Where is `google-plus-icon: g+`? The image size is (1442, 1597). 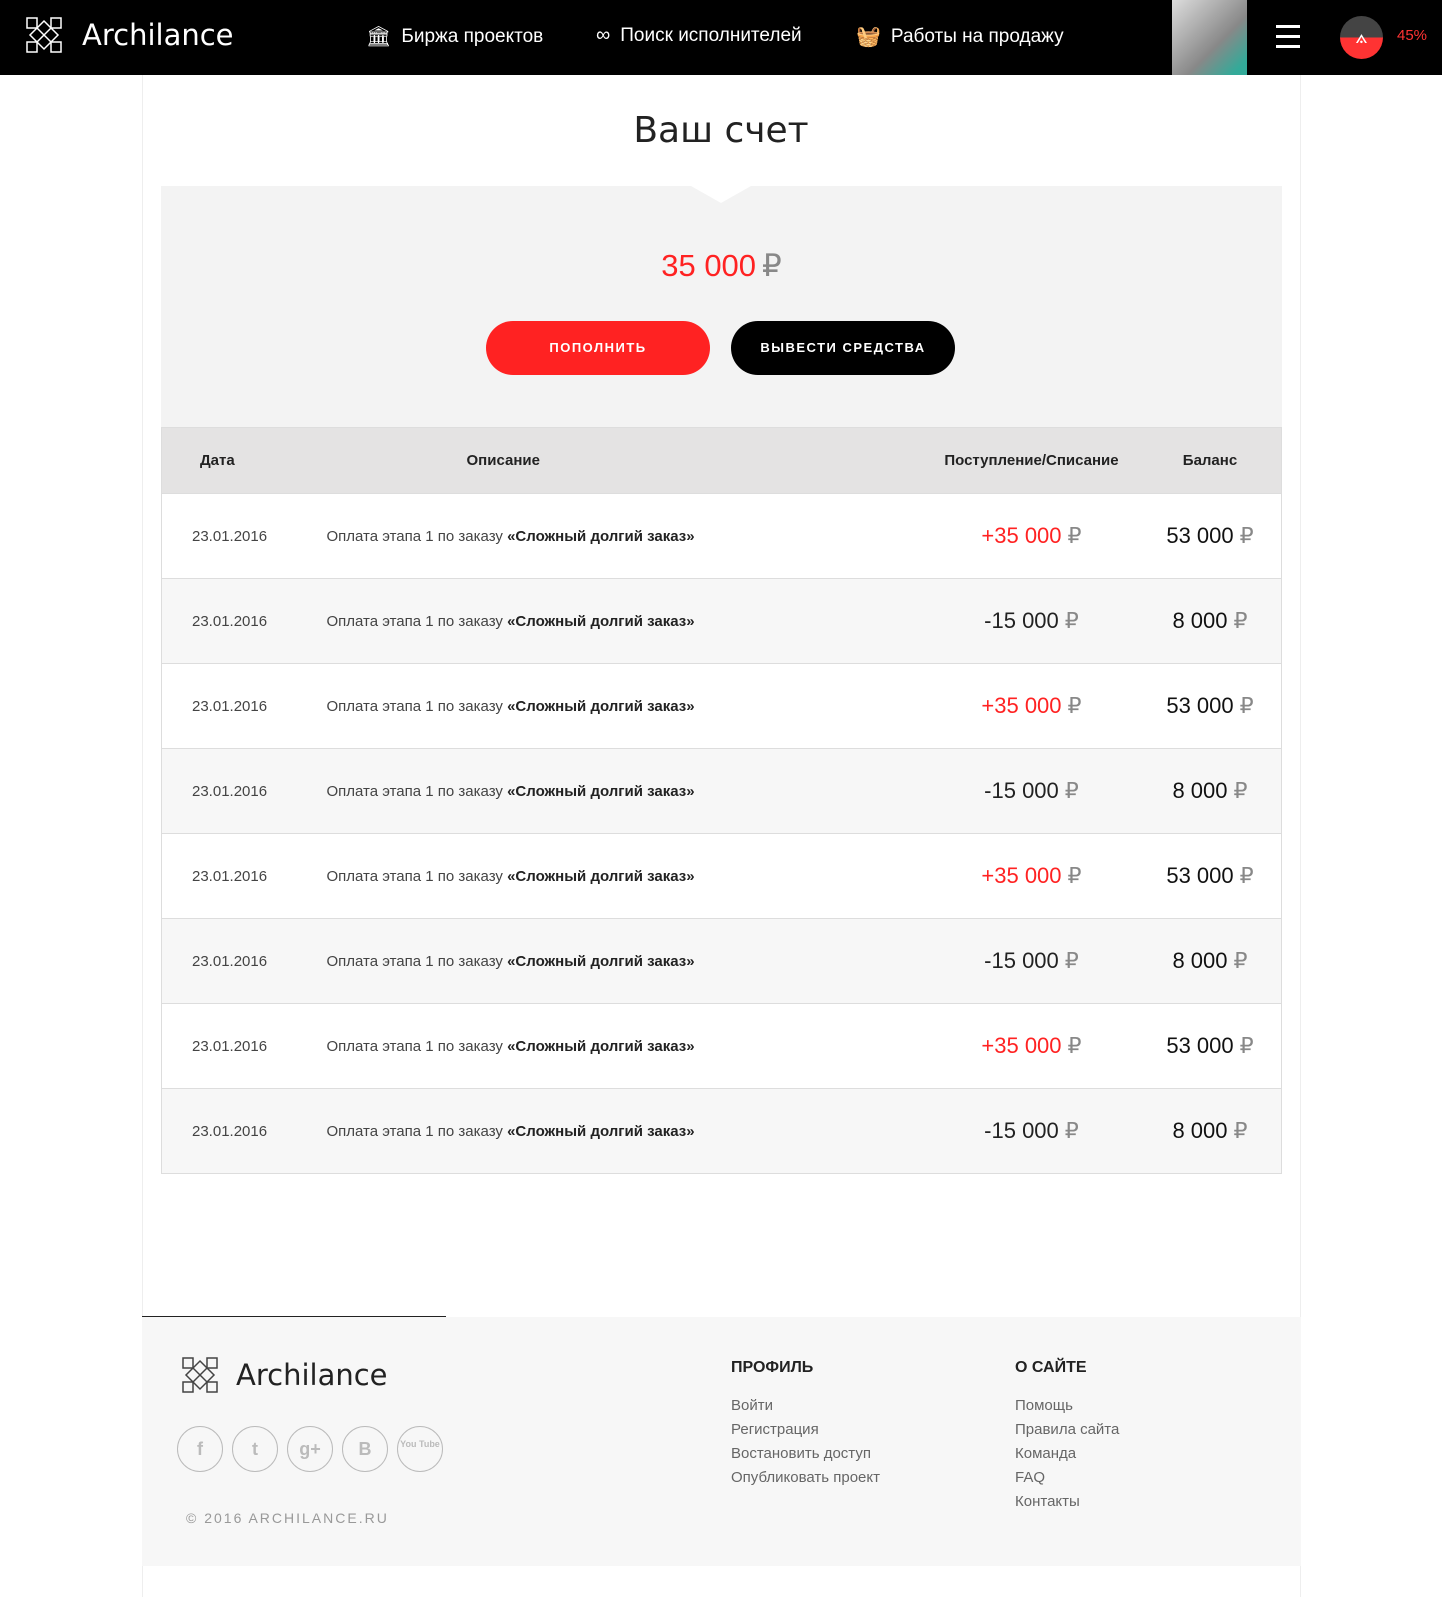
google-plus-icon: g+ is located at coordinates (310, 1449).